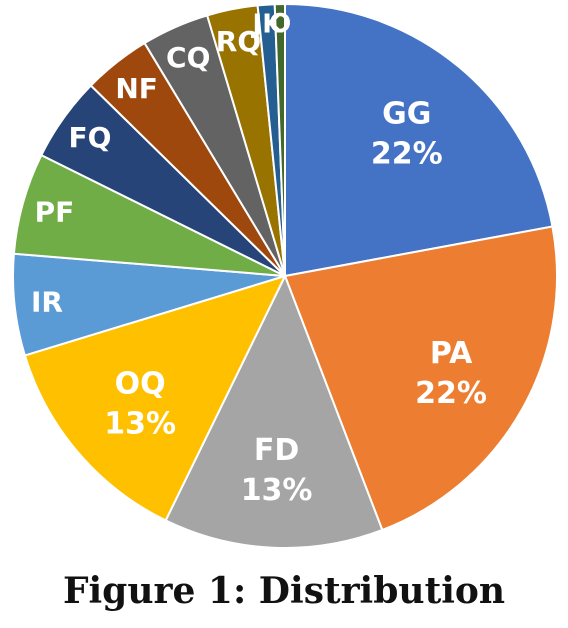 This screenshot has height=628, width=568. I want to click on pie-label-rq: RQ, so click(238, 41).